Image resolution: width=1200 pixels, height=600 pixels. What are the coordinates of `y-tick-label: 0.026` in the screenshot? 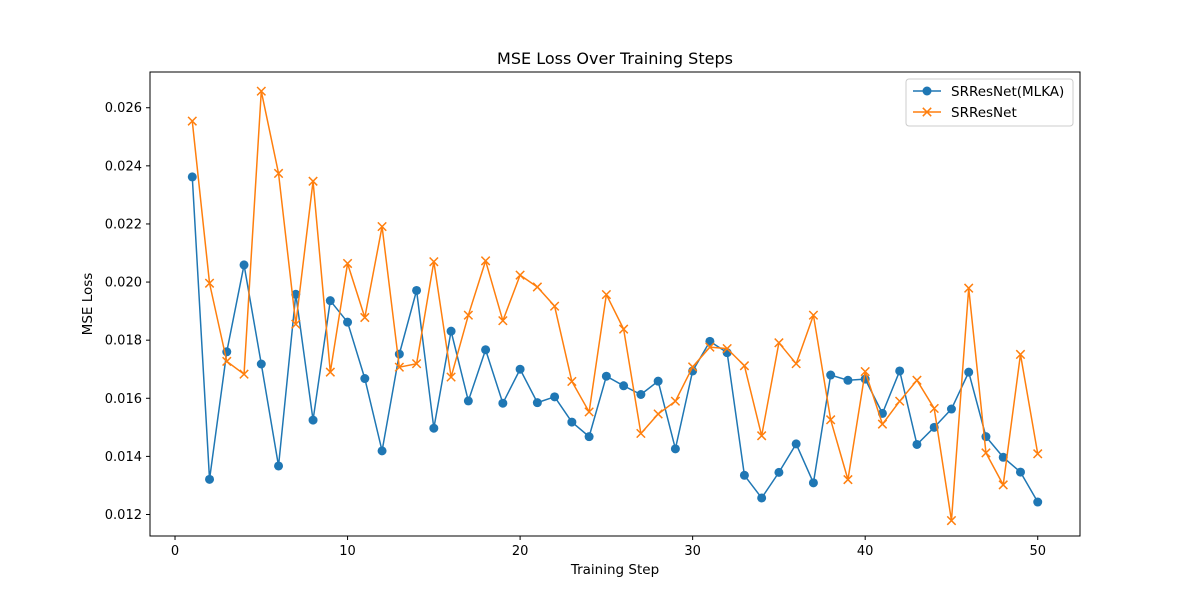 It's located at (123, 108).